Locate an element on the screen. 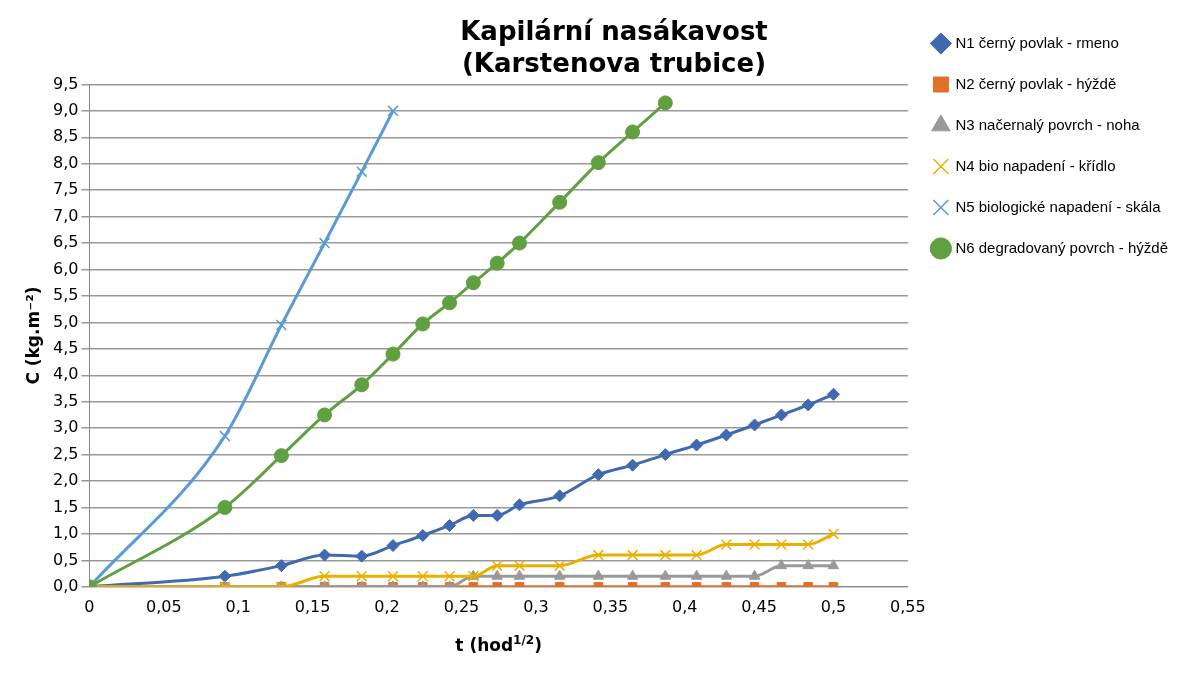 The width and height of the screenshot is (1180, 680). y-tick-label: 5,5 is located at coordinates (65, 295).